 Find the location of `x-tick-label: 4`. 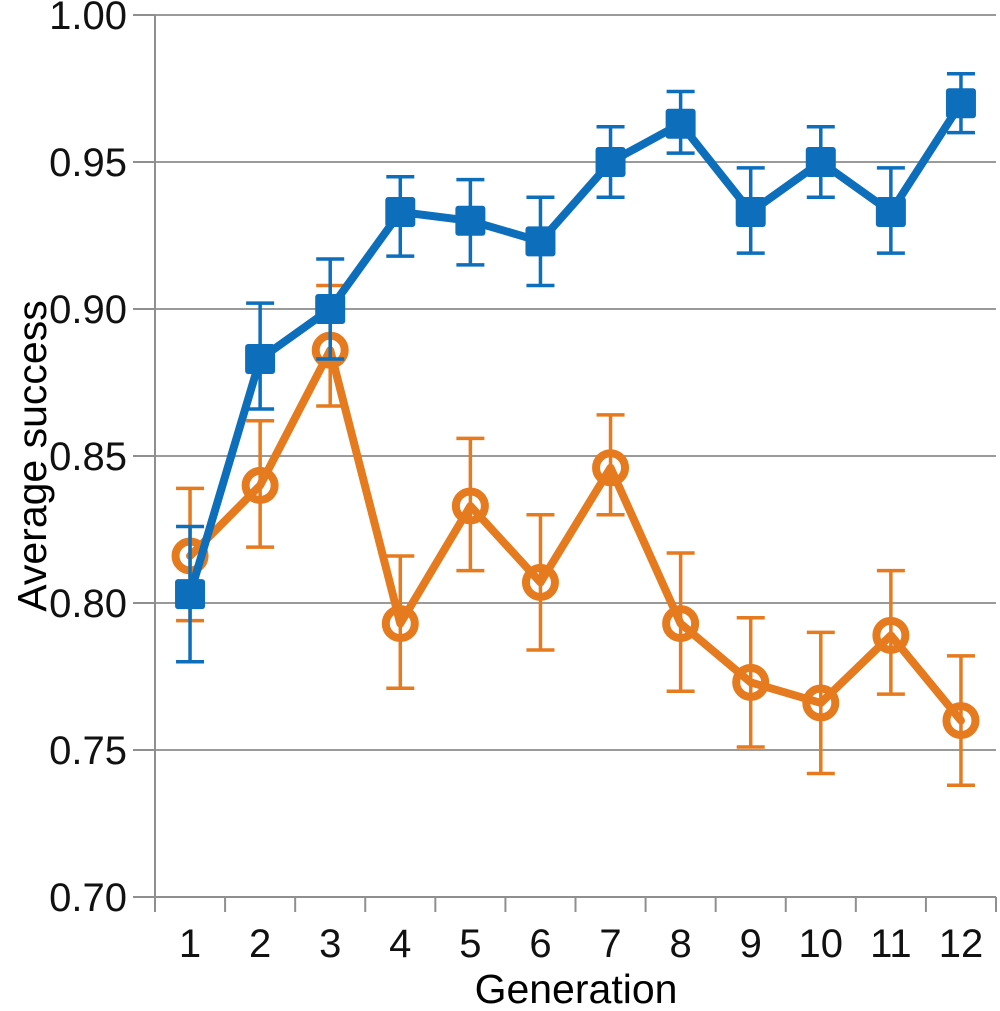

x-tick-label: 4 is located at coordinates (400, 944).